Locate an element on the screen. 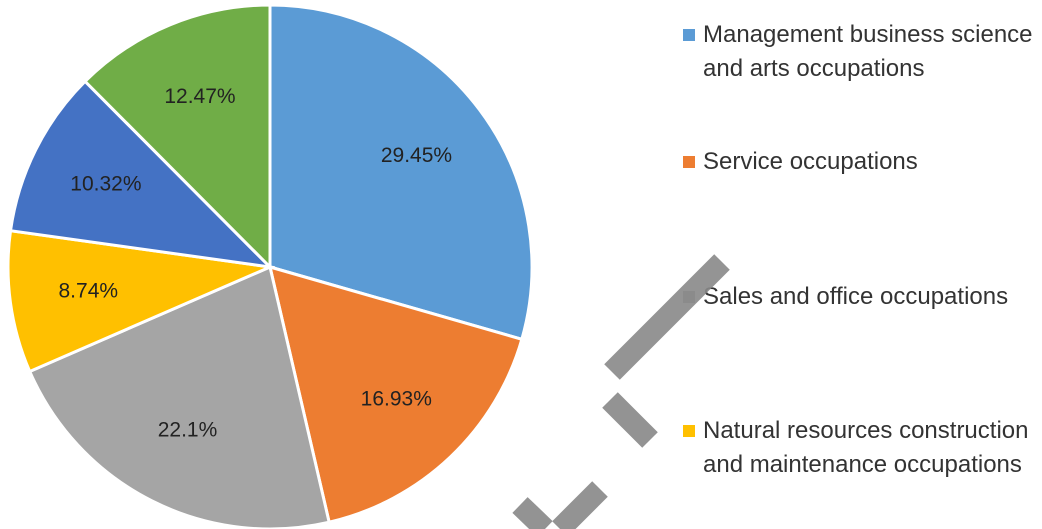 The image size is (1042, 529). data-label: 22.1% is located at coordinates (188, 429).